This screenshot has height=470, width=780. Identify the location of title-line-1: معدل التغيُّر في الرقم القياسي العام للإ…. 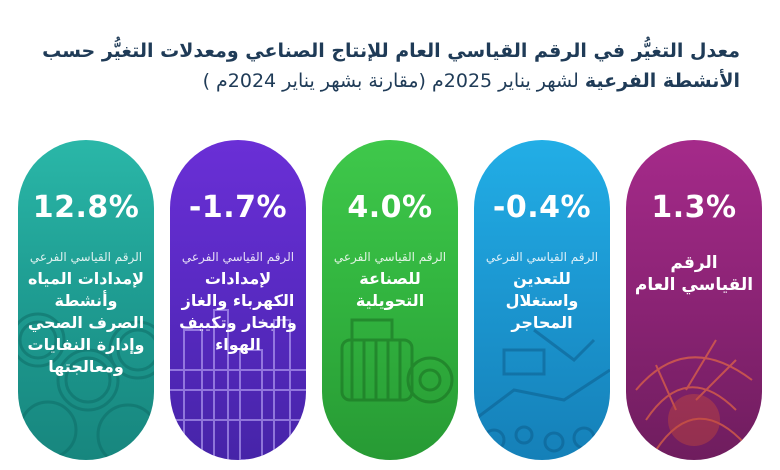
(391, 51).